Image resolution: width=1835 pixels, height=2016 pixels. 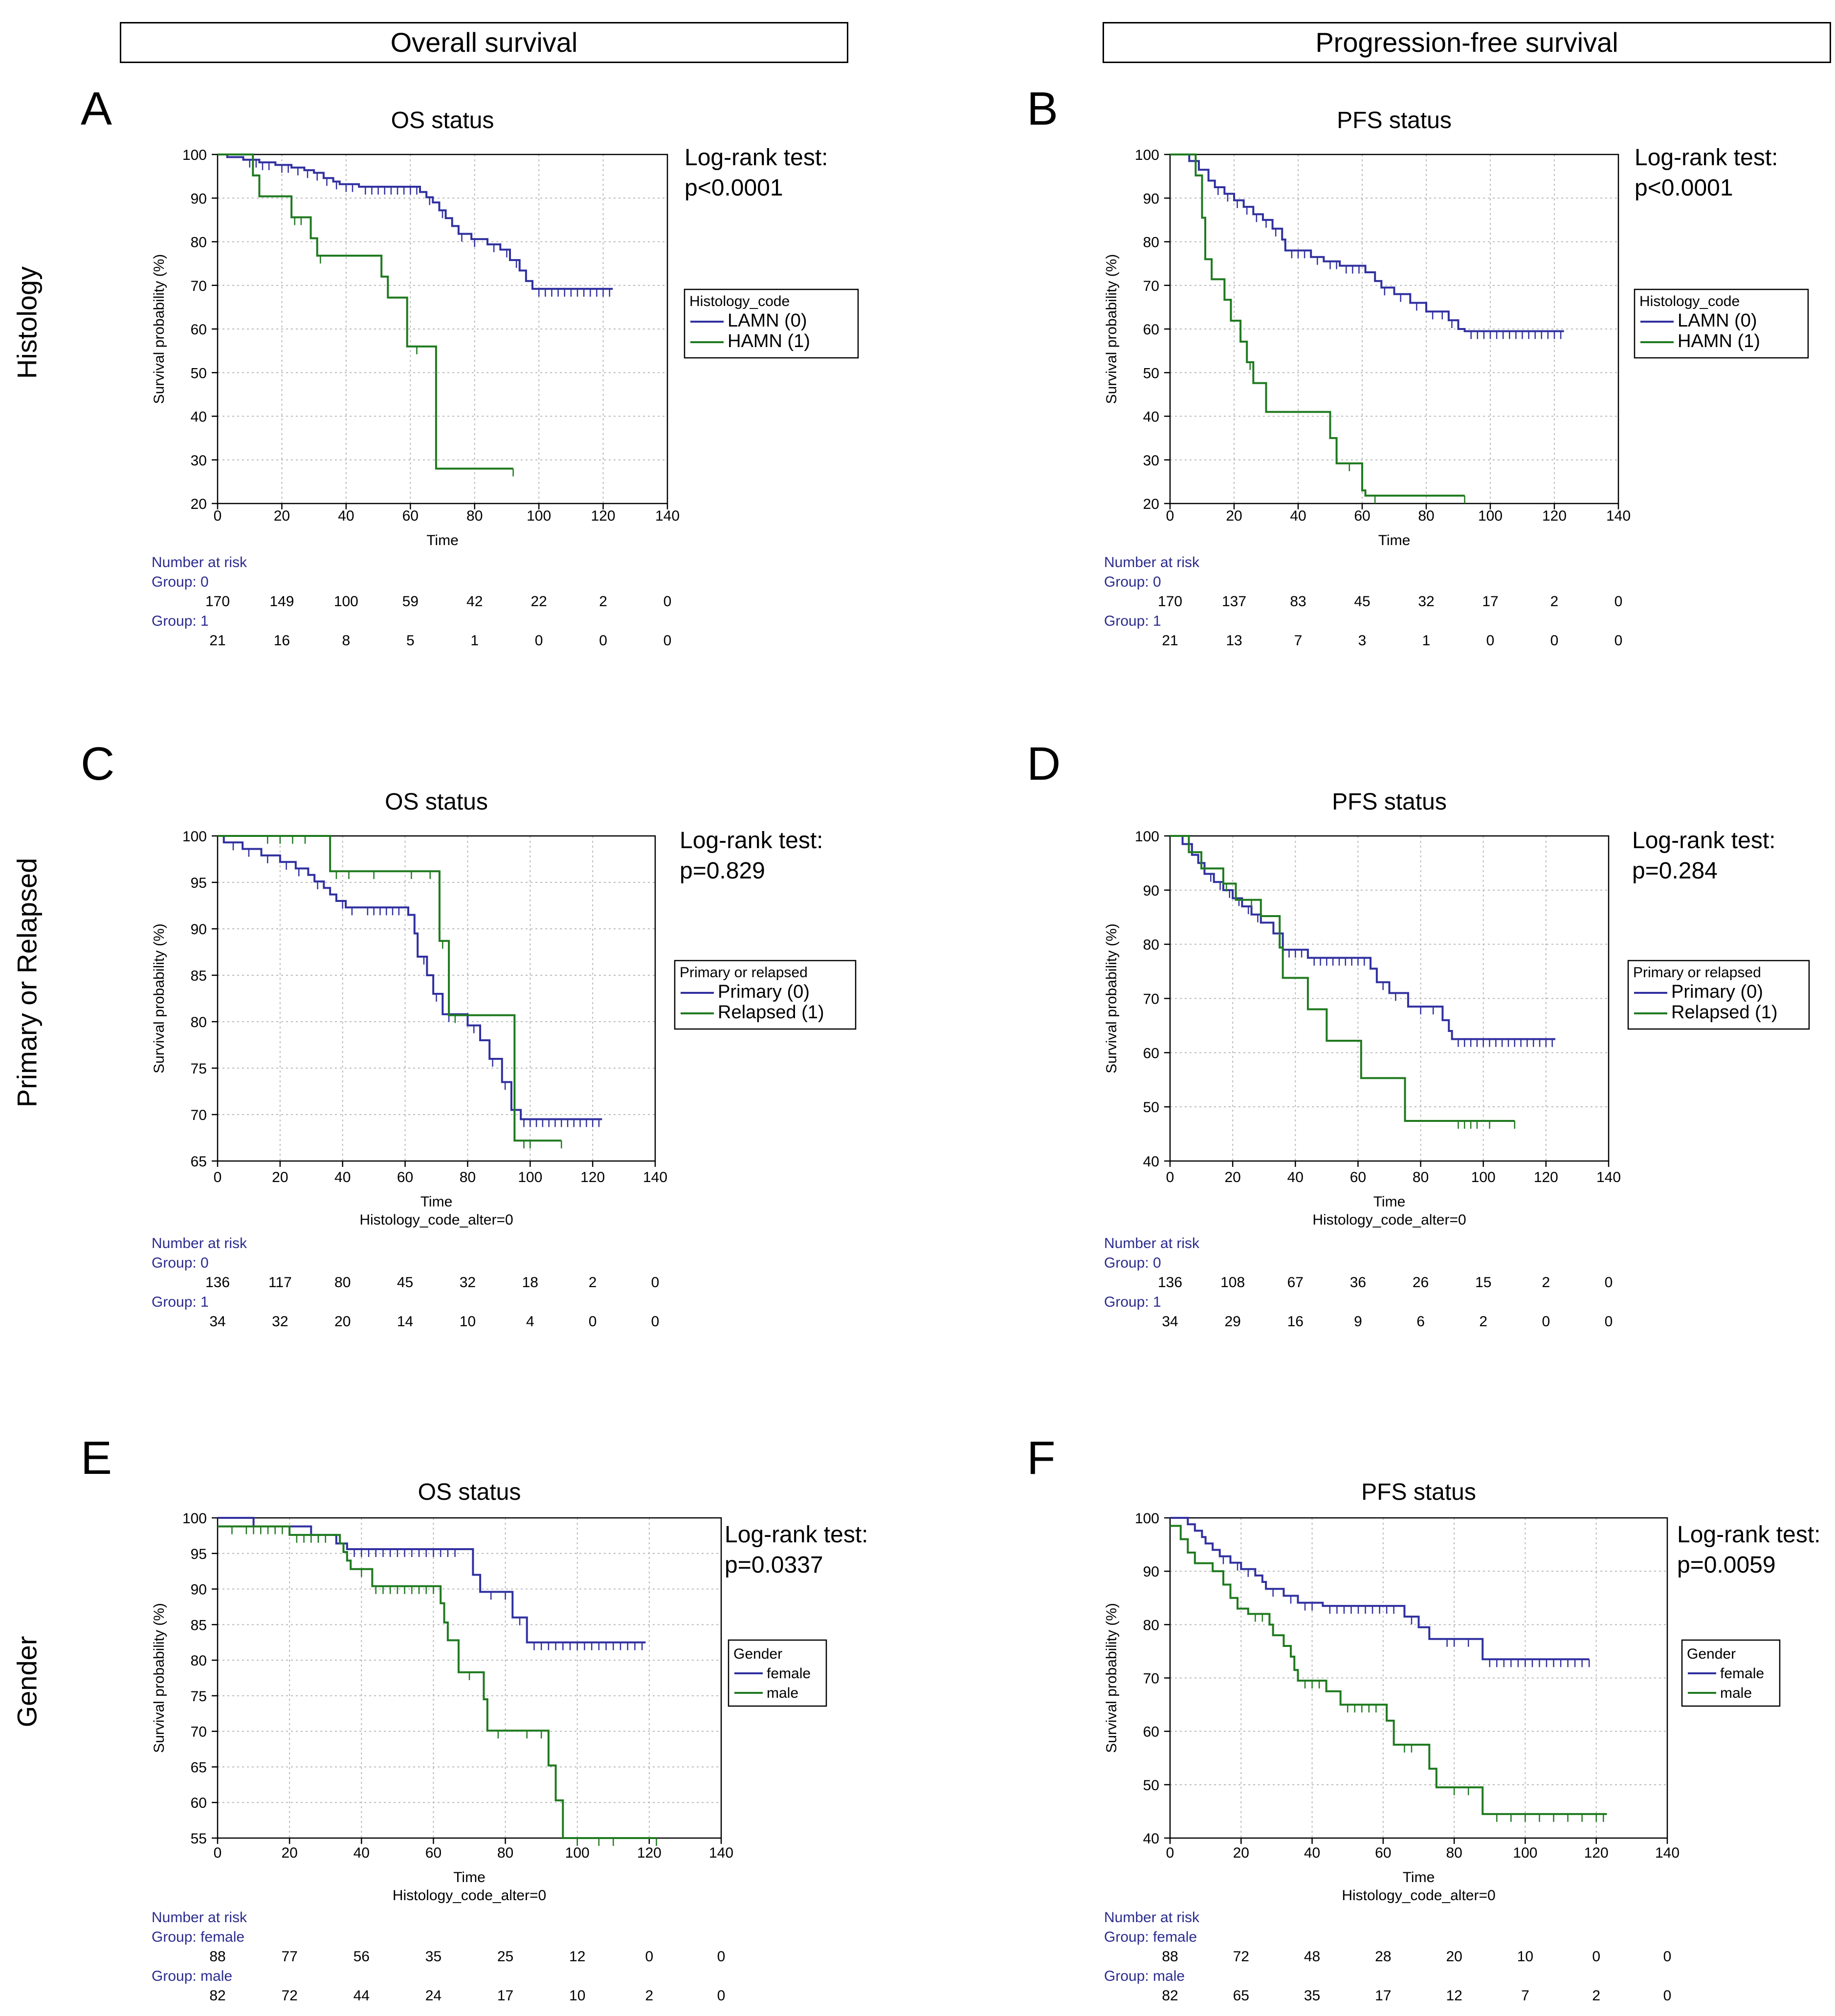 What do you see at coordinates (1151, 1572) in the screenshot?
I see `y-tick-label: 90` at bounding box center [1151, 1572].